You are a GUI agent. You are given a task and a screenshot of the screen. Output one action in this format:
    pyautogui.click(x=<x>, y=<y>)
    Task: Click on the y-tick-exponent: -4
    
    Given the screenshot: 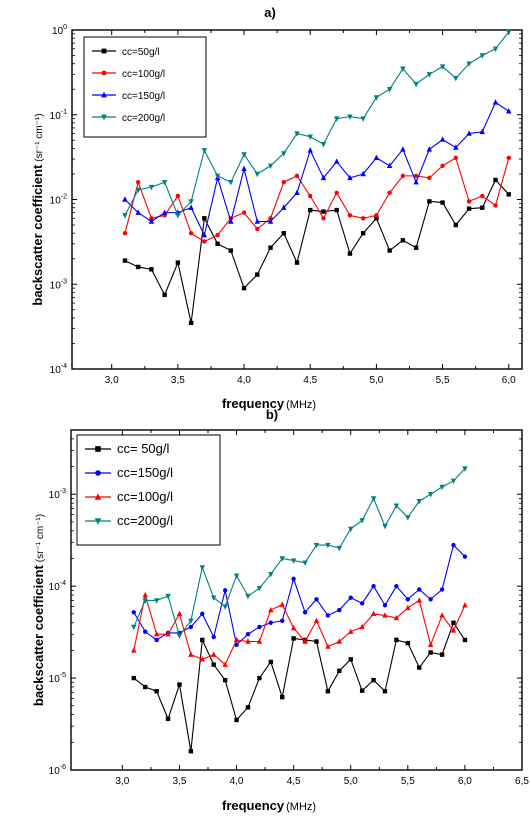 What is the action you would take?
    pyautogui.click(x=64, y=366)
    